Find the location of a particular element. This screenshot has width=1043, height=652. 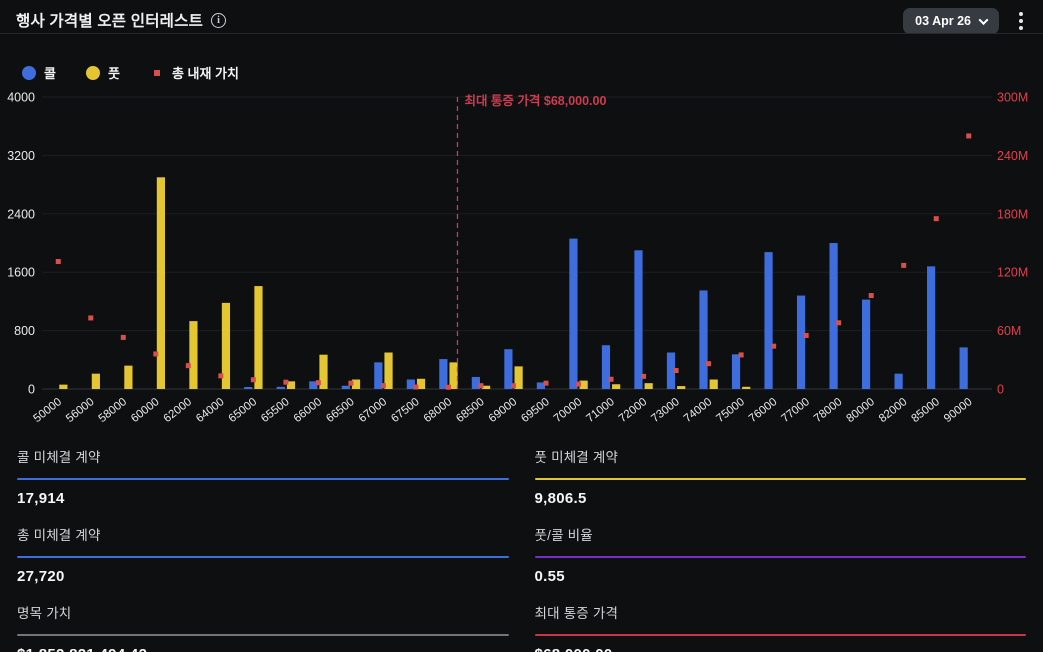

left-axis-tick: 4000 is located at coordinates (21, 98).